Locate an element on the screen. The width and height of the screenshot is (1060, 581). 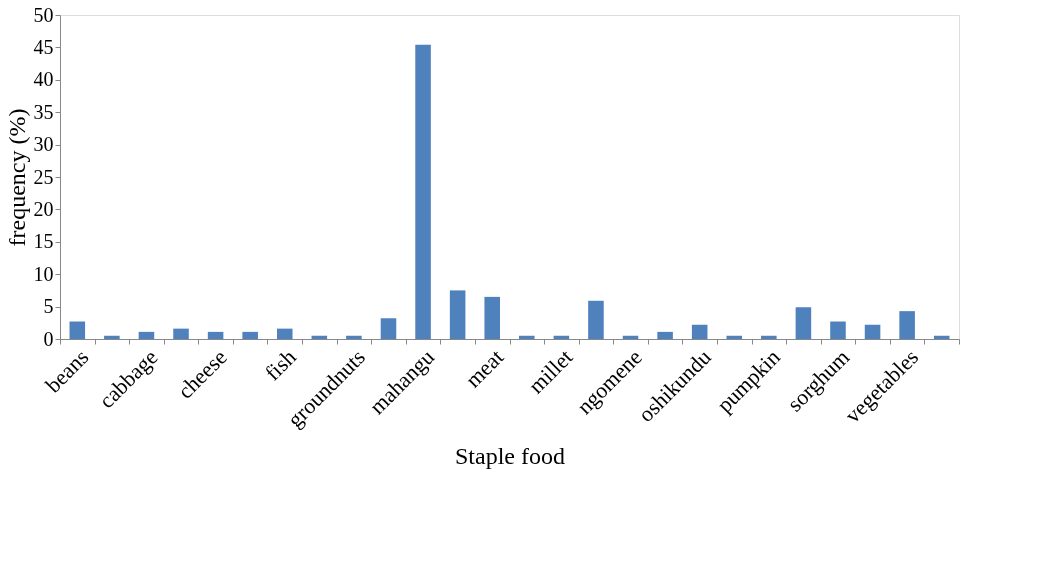
y-tick-label: 30 is located at coordinates (43, 144).